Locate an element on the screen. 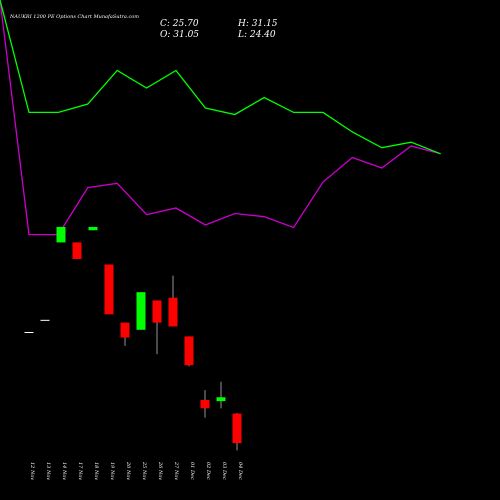 This screenshot has width=500, height=500. x-tick-label: 26 Nov is located at coordinates (160, 470).